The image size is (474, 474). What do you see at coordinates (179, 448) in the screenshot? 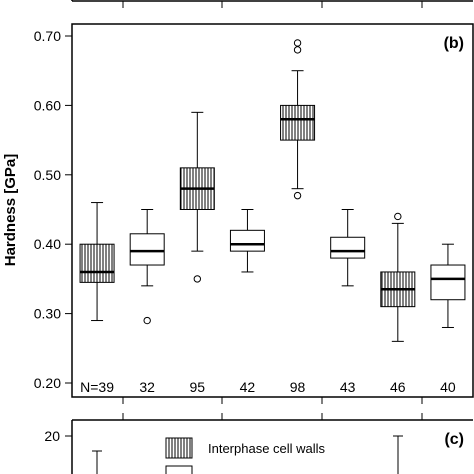
I see `legend-swatch-hatched` at bounding box center [179, 448].